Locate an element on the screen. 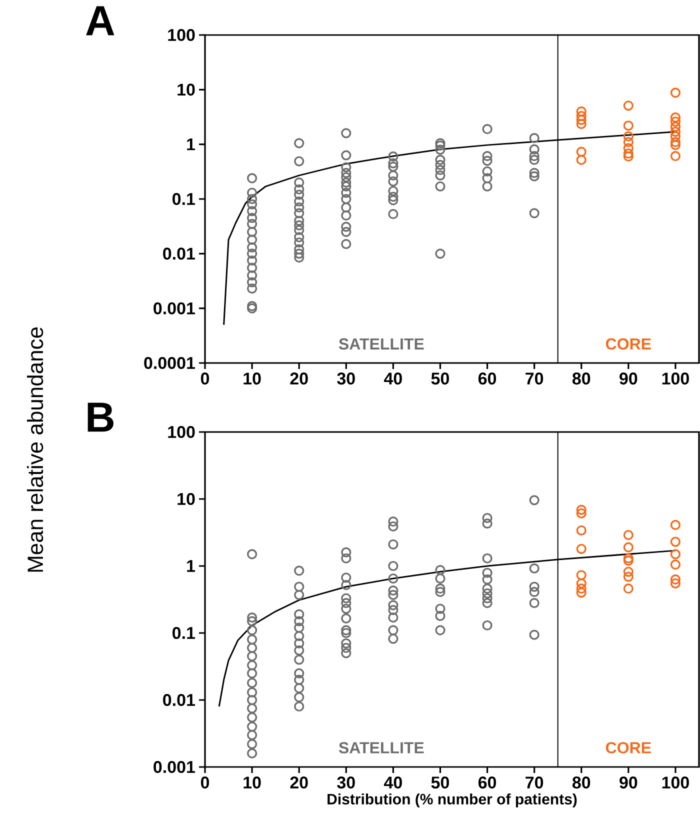 The width and height of the screenshot is (700, 836). y-axis-title: Mean relative abundance is located at coordinates (35, 449).